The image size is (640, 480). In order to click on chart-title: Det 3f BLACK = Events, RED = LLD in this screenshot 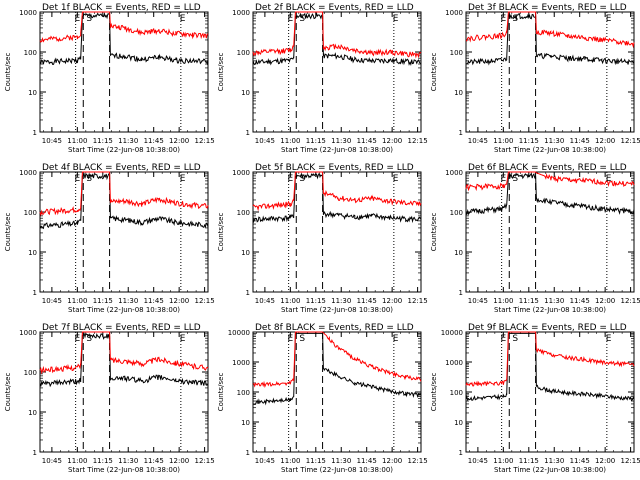, I will do `click(547, 8)`.